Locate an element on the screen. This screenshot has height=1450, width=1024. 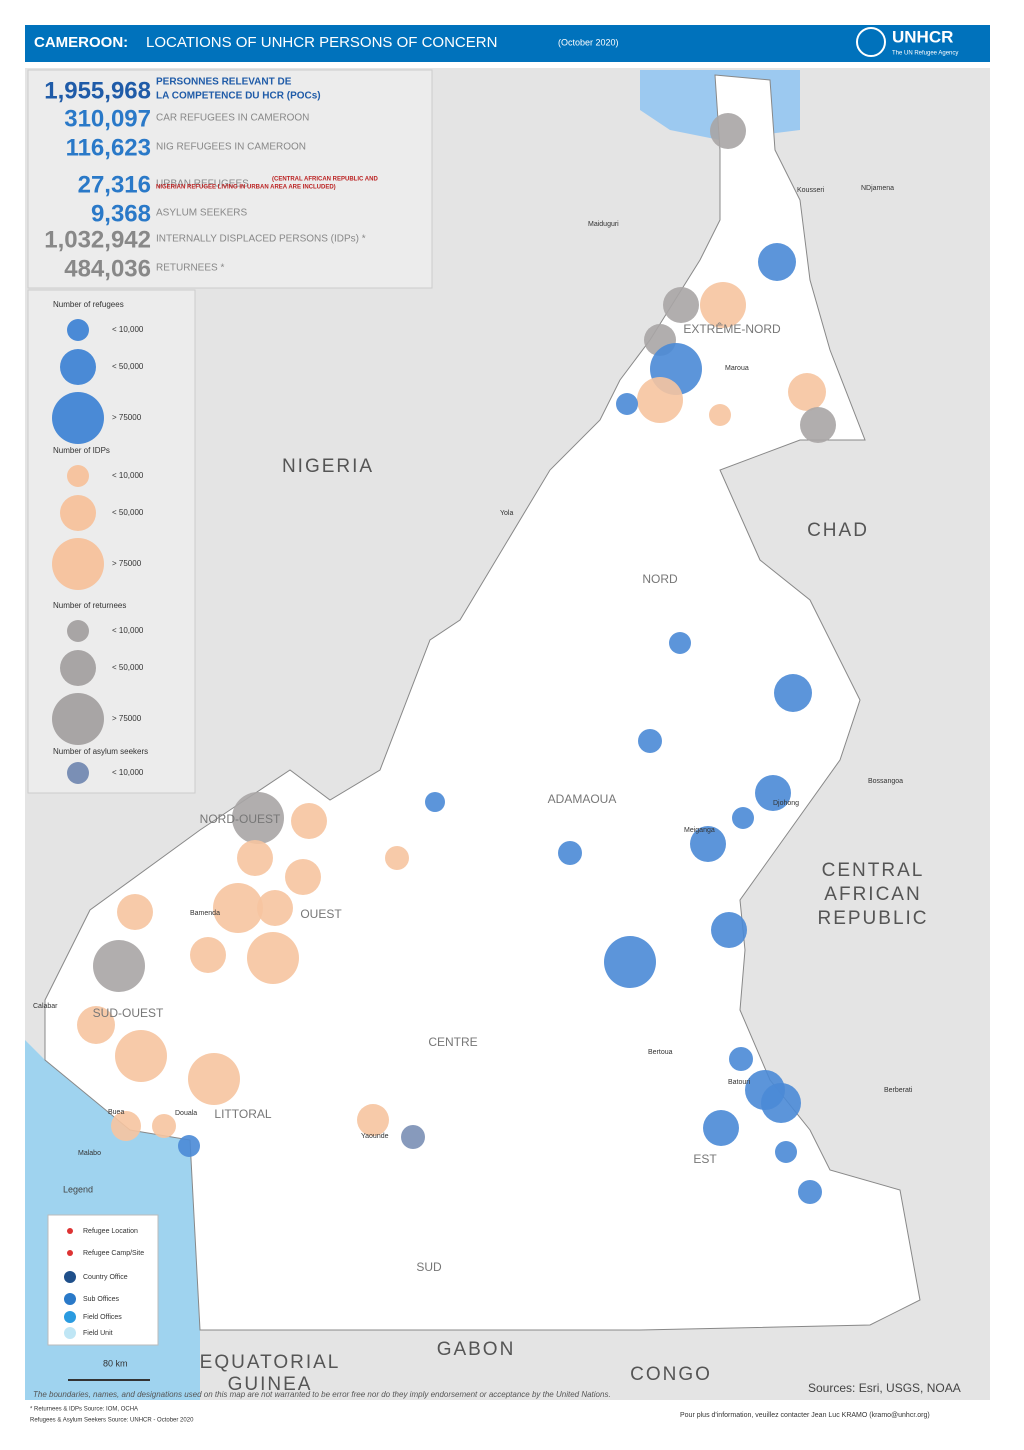
stat-value: 27,316 is located at coordinates (114, 184).